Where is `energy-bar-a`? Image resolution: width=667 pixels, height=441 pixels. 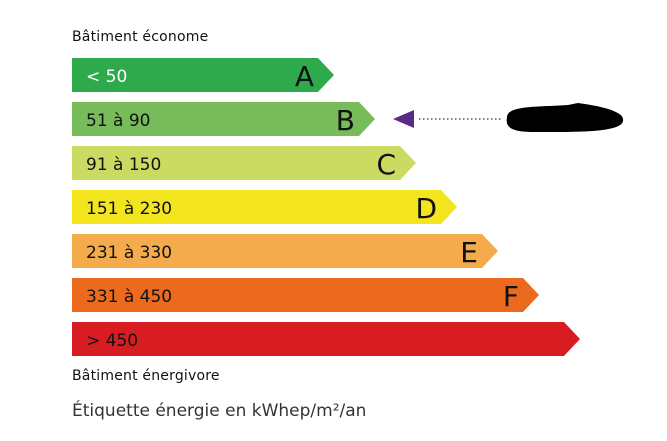 energy-bar-a is located at coordinates (203, 75).